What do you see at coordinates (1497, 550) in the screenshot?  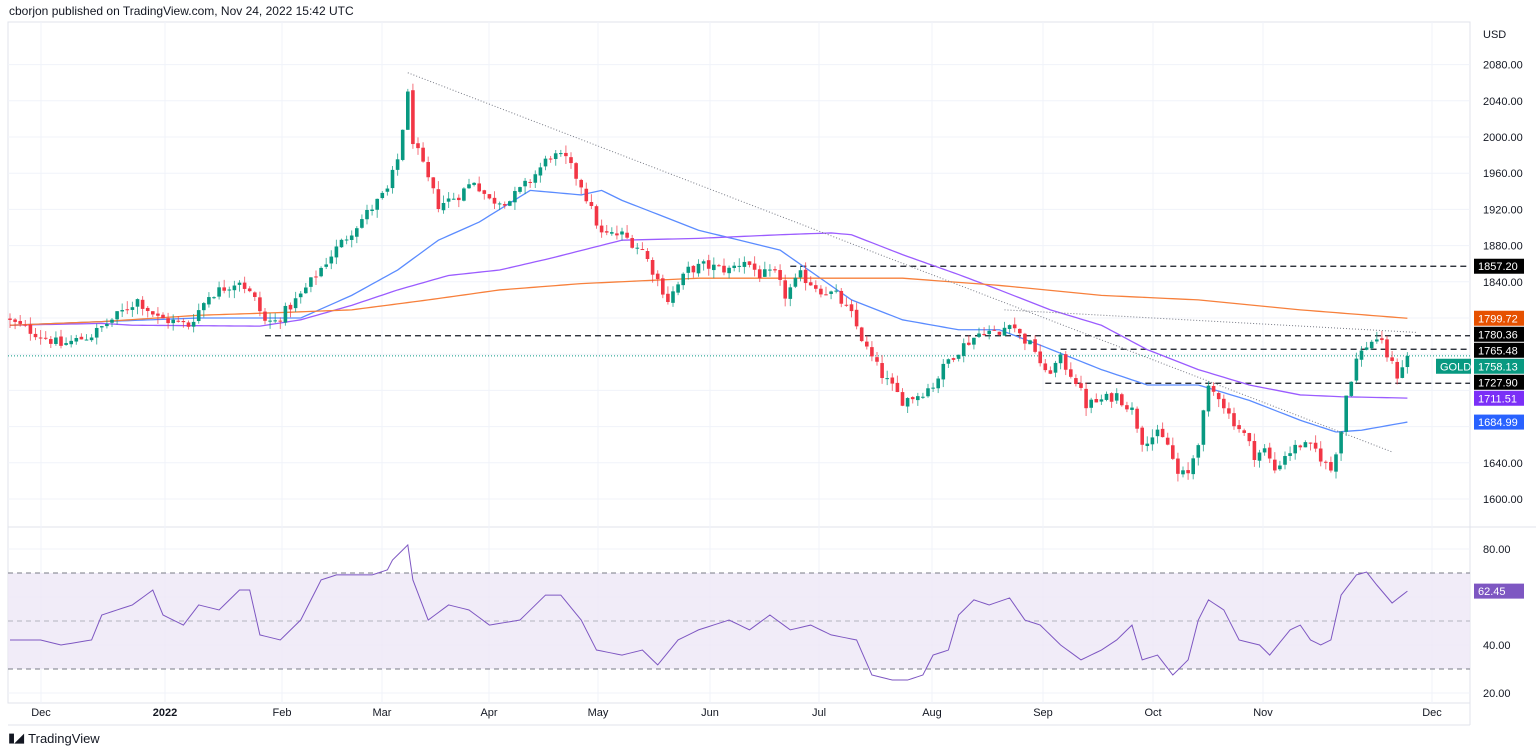 I see `rsi-tick-label: 80.00` at bounding box center [1497, 550].